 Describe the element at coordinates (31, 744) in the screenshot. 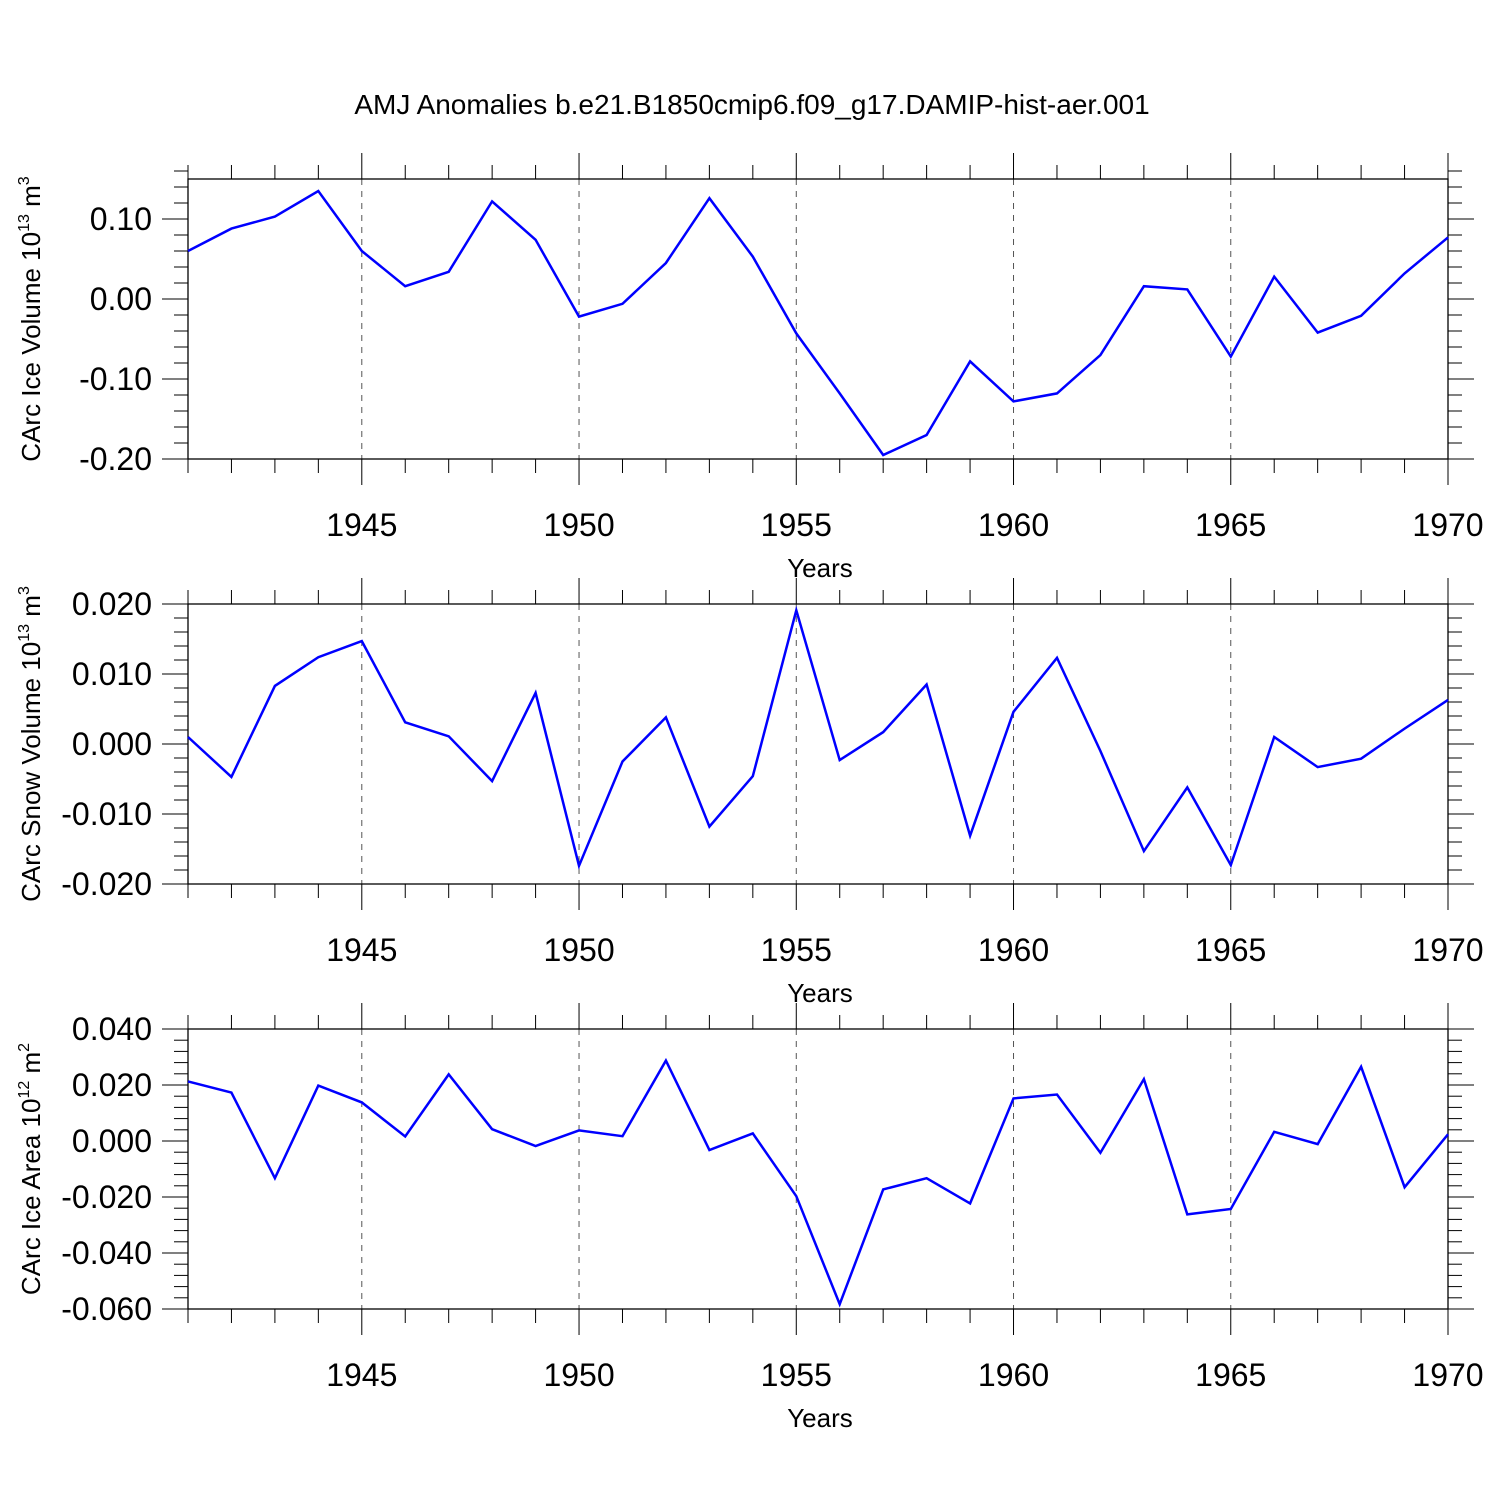

I see `y-axis-label: CArc Snow Volume 1013 m3` at that location.